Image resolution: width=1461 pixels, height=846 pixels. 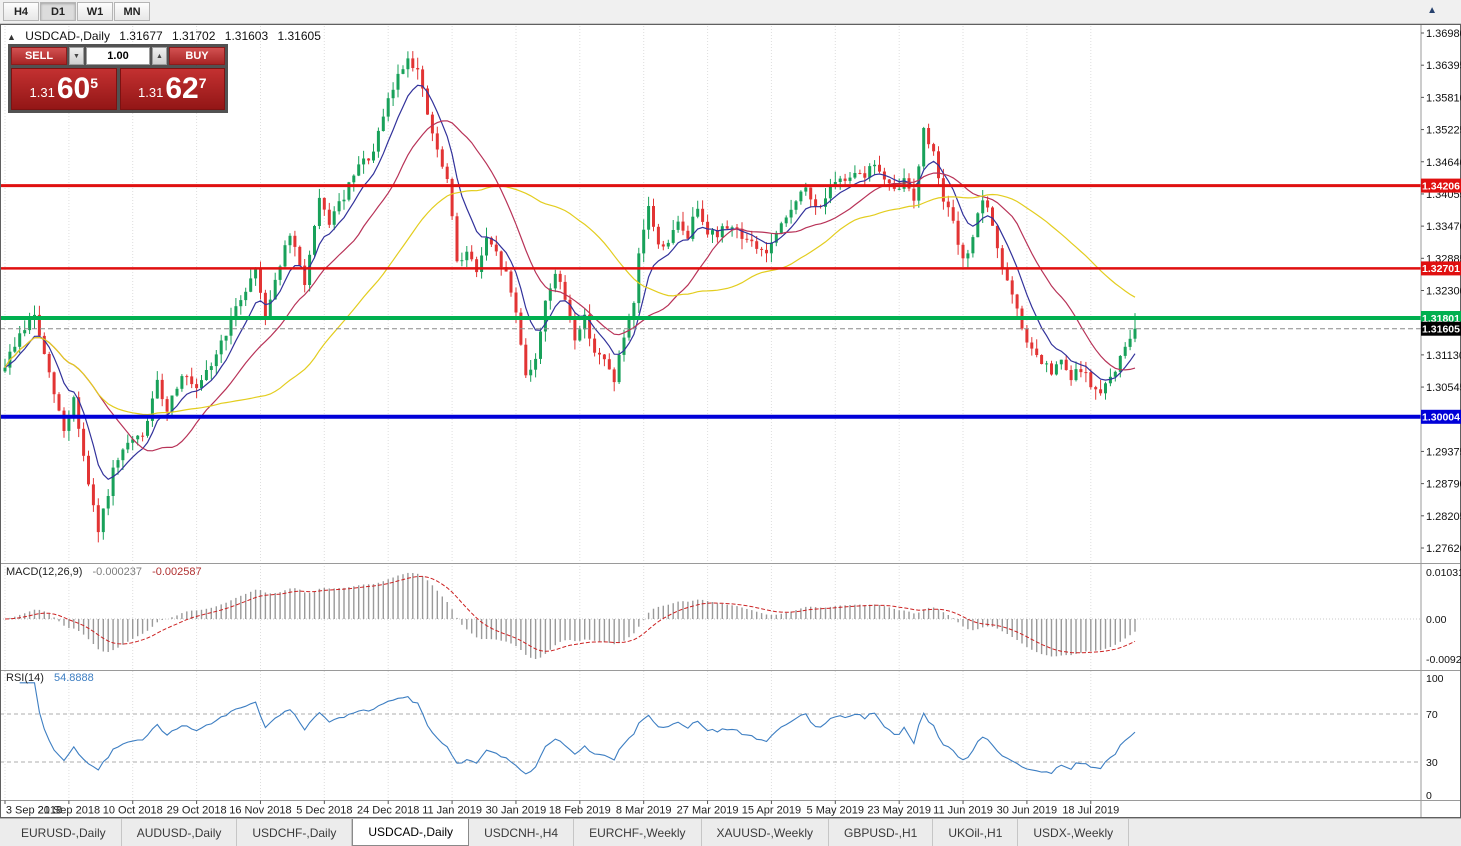 I want to click on macd-label: MACD(12,26,9) -0.000237 -0.002587, so click(x=107, y=572).